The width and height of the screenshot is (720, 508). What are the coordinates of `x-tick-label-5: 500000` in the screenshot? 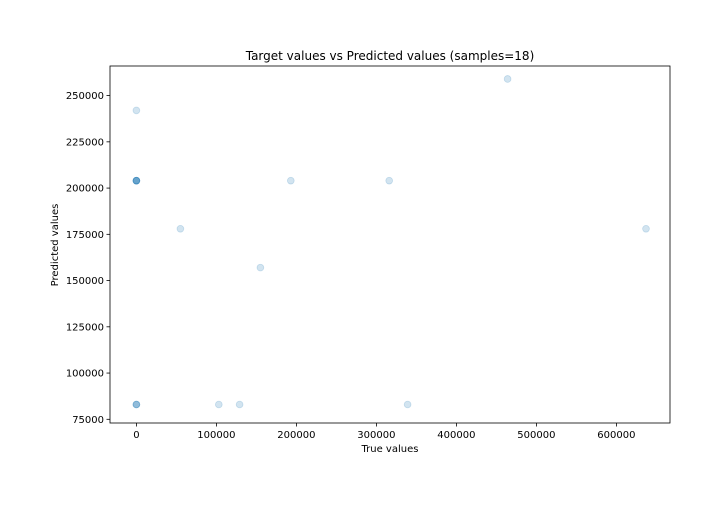 It's located at (536, 435).